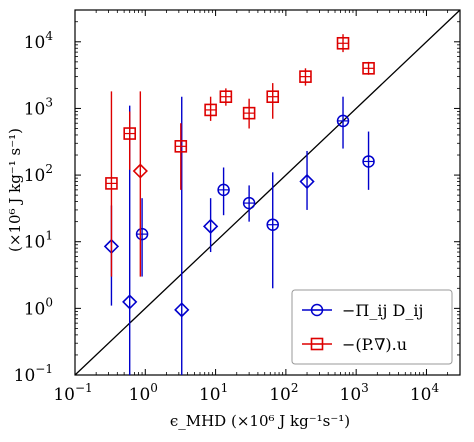  What do you see at coordinates (260, 421) in the screenshot?
I see `x-axis-label: ϵ_MHD (×10⁶ J kg⁻¹s⁻¹)` at bounding box center [260, 421].